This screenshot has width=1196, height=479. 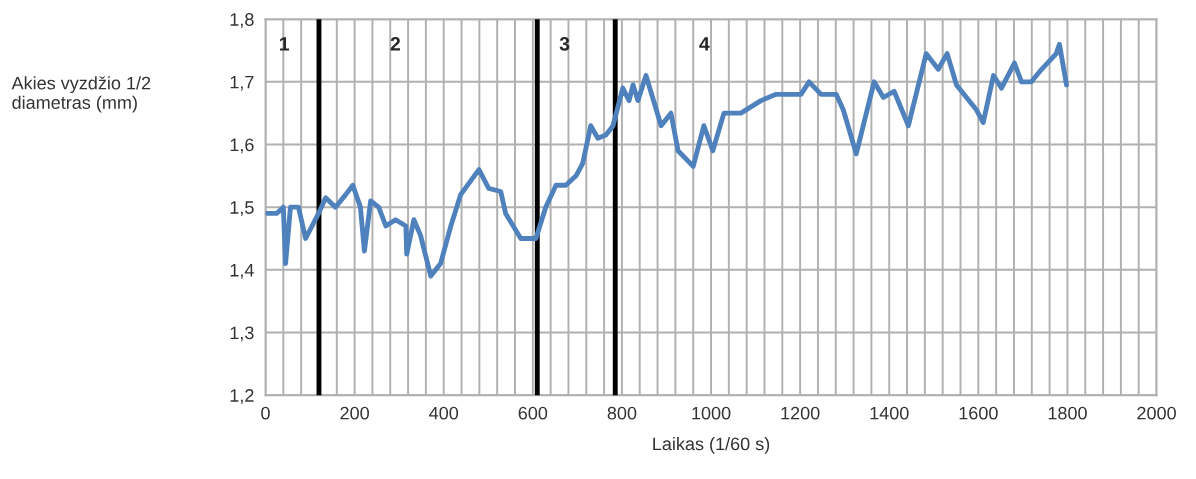 What do you see at coordinates (533, 413) in the screenshot?
I see `x-tick-label: 600` at bounding box center [533, 413].